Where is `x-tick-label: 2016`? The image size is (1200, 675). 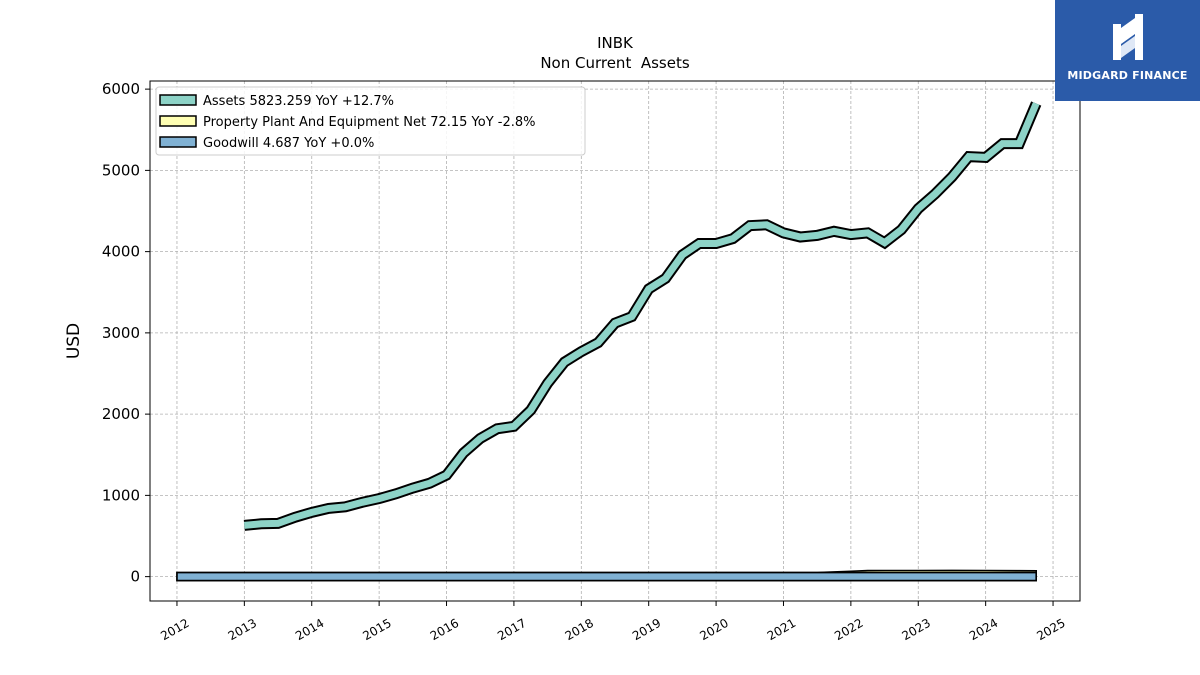 x-tick-label: 2016 is located at coordinates (444, 629).